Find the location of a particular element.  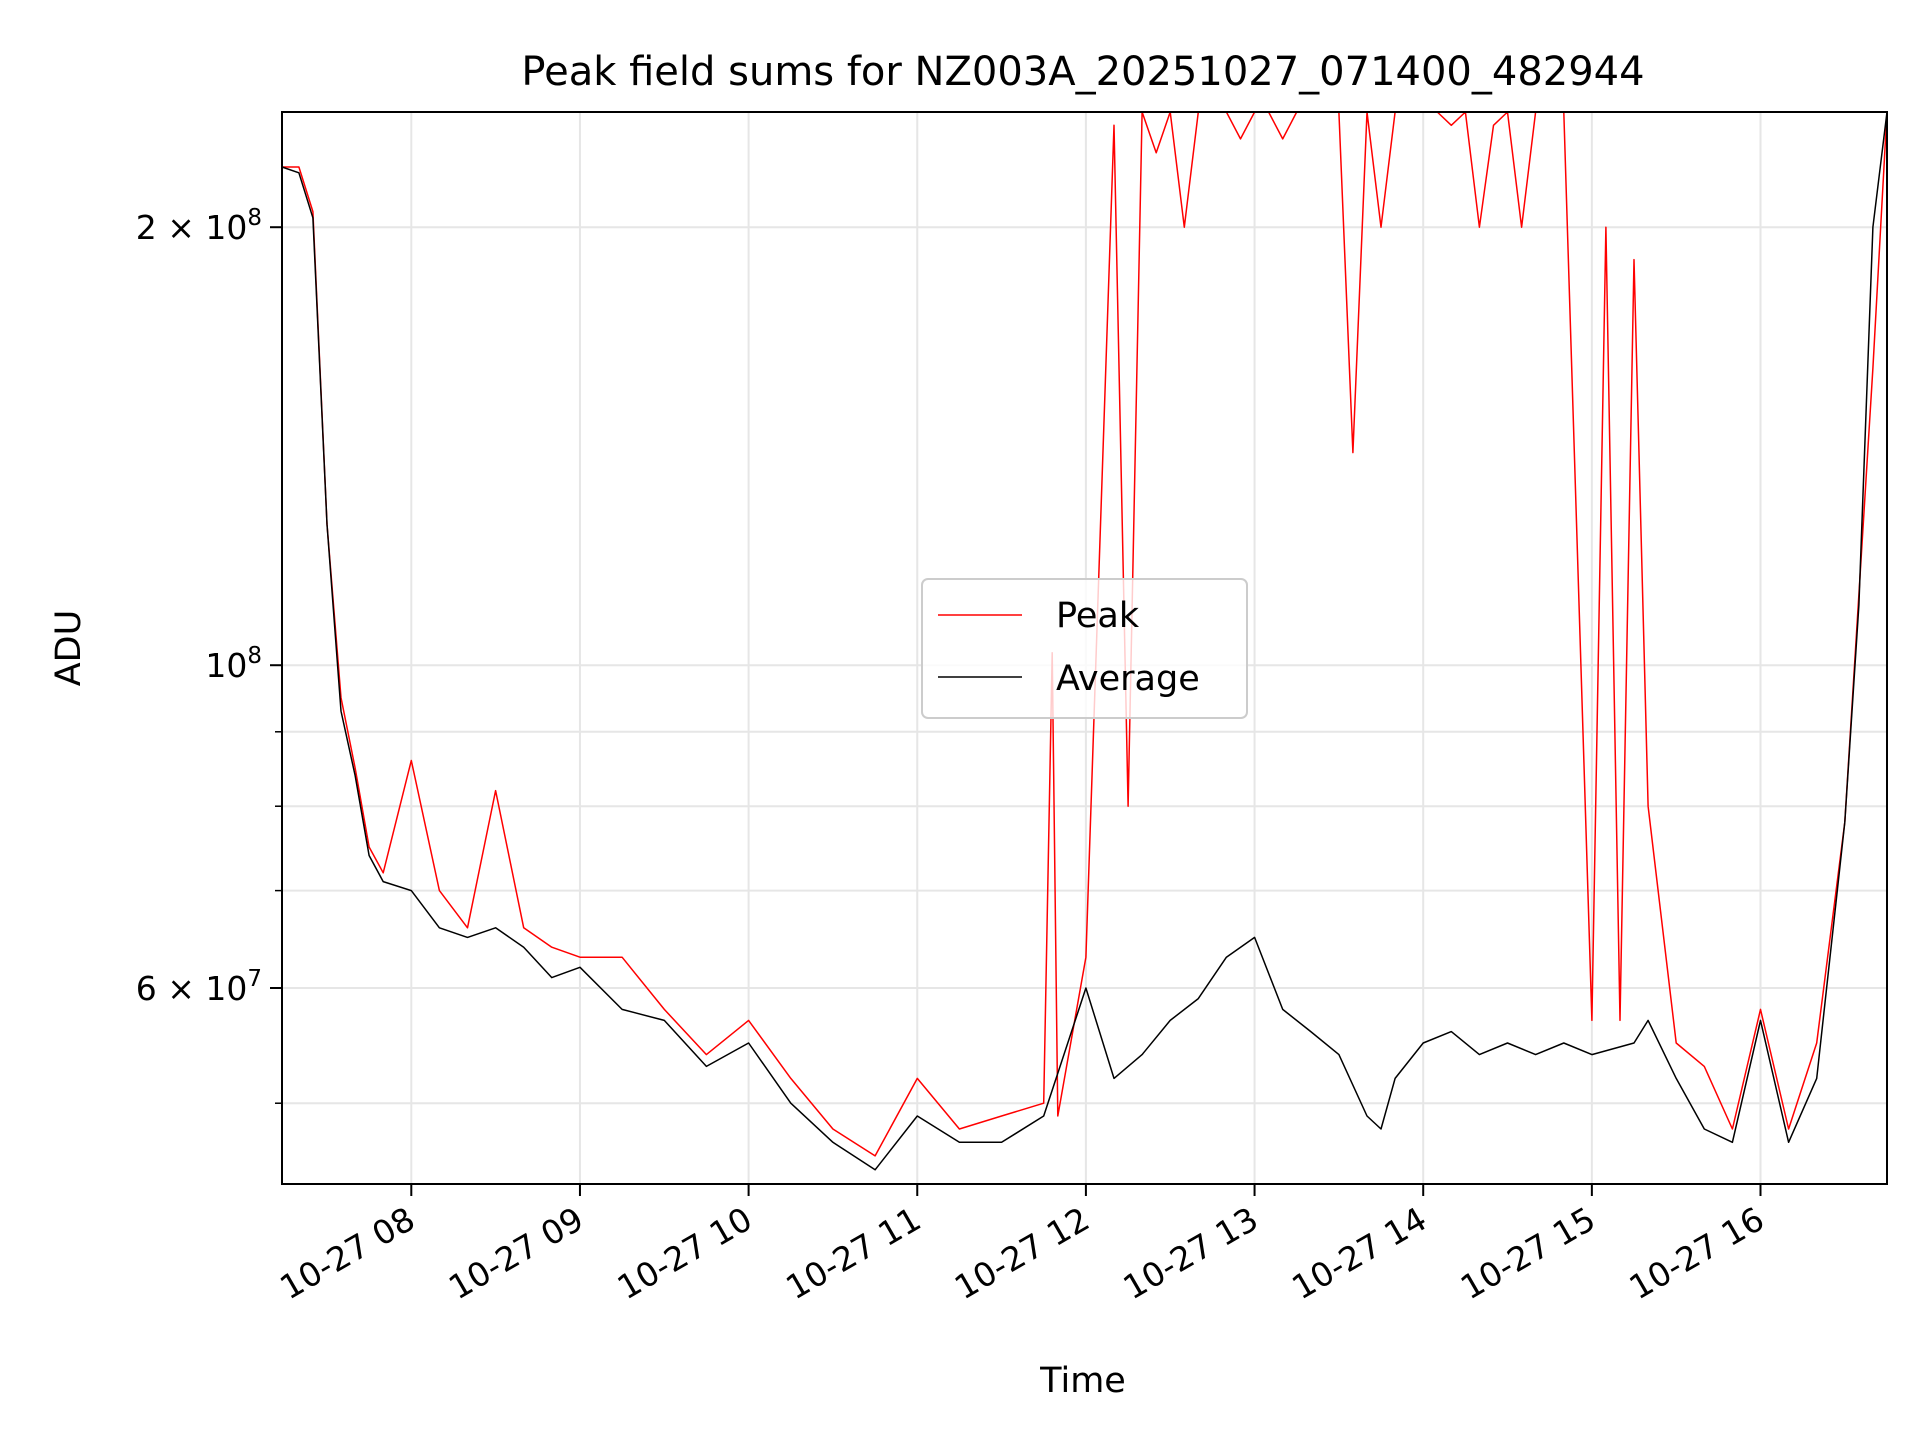

legend-box is located at coordinates (1084, 648).